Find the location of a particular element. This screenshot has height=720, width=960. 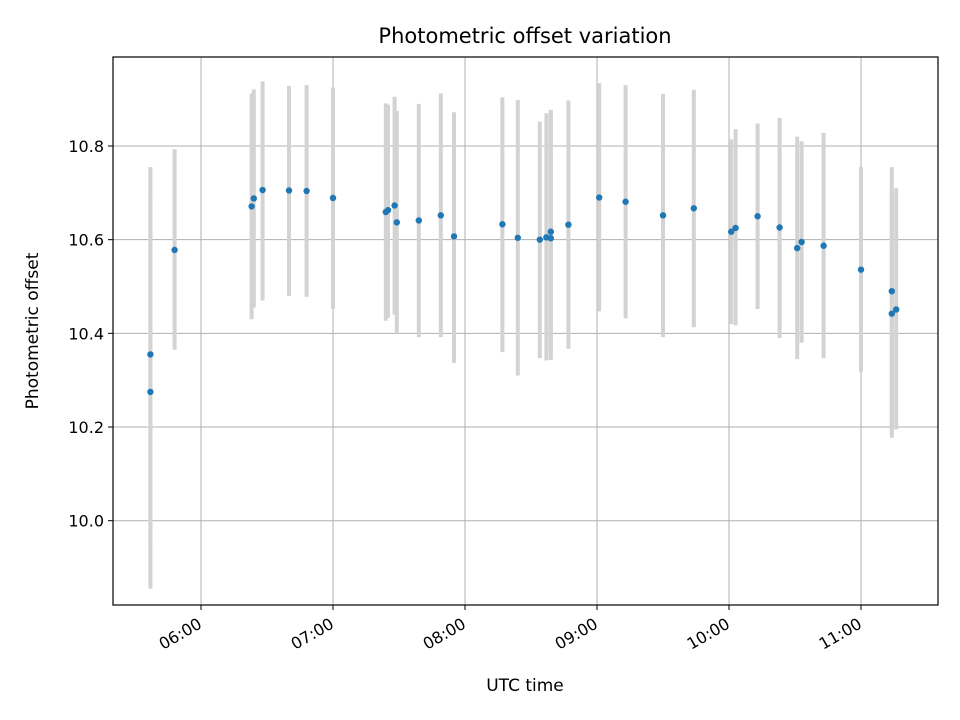

y-tick-label: 10.4 is located at coordinates (86, 333).